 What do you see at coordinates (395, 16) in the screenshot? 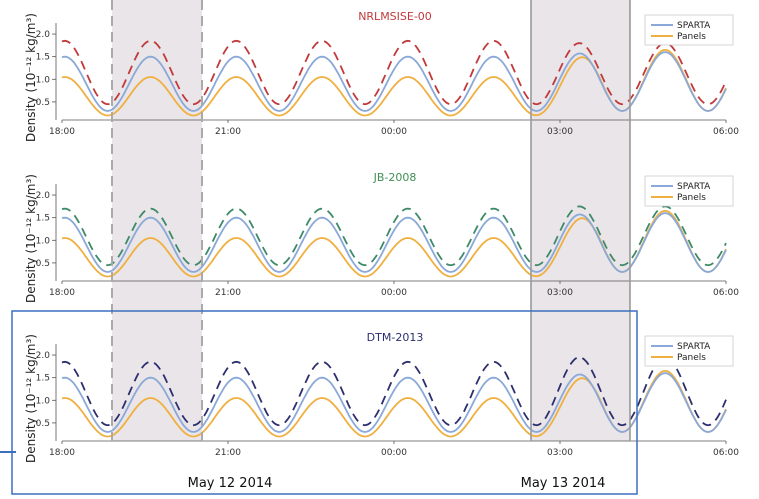
I see `panel-title: NRLMSISE-00` at bounding box center [395, 16].